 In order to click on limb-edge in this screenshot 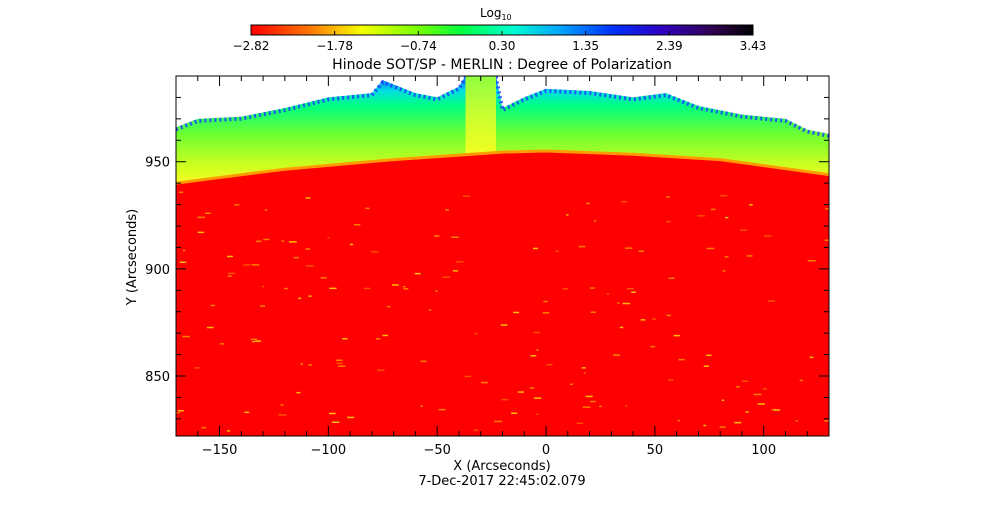, I will do `click(502, 167)`.